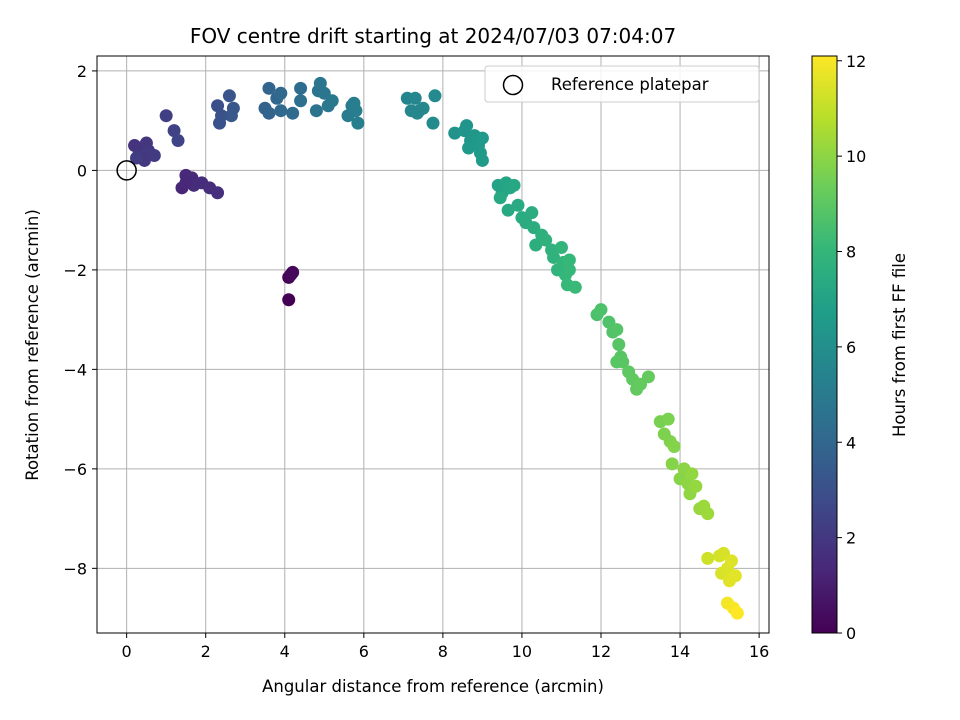 This screenshot has height=720, width=960. I want to click on y-tick-label: −4, so click(75, 369).